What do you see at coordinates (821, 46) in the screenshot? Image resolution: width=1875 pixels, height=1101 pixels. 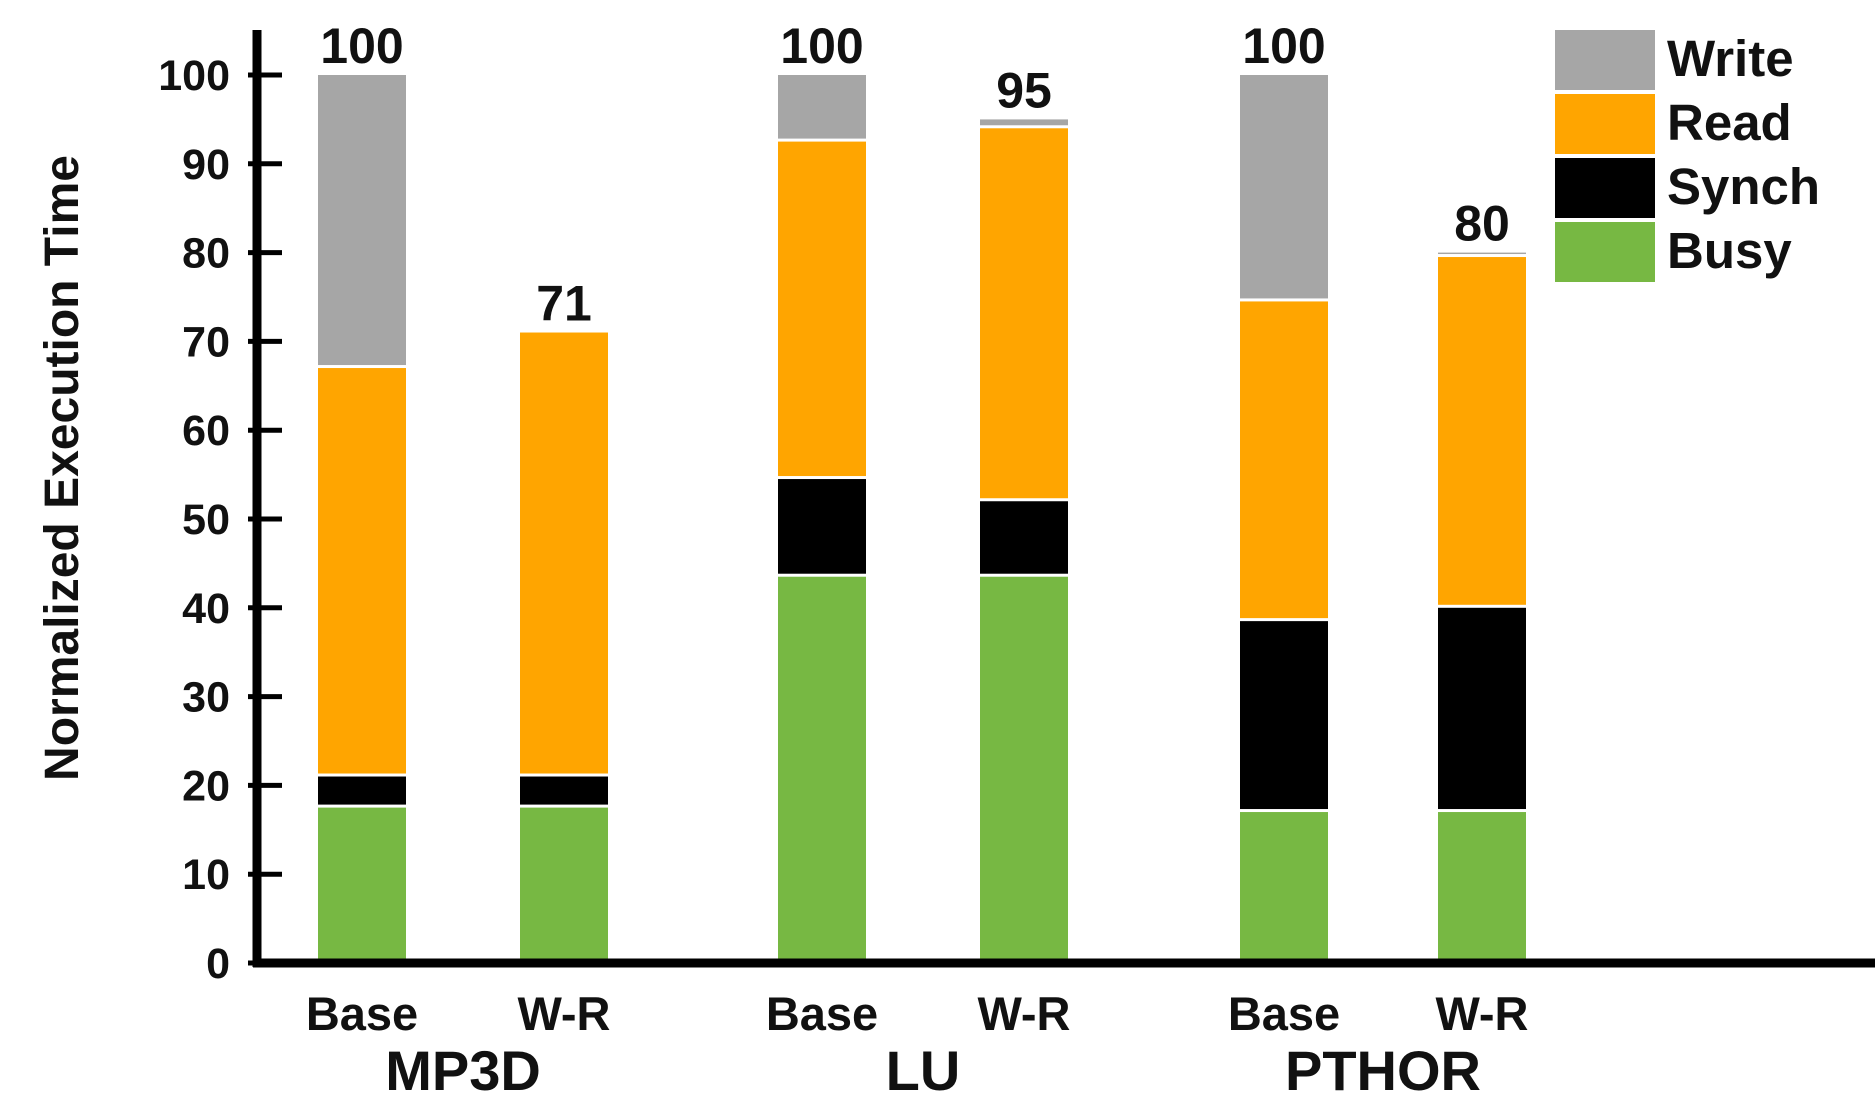 I see `total-label-lu-base: 100` at bounding box center [821, 46].